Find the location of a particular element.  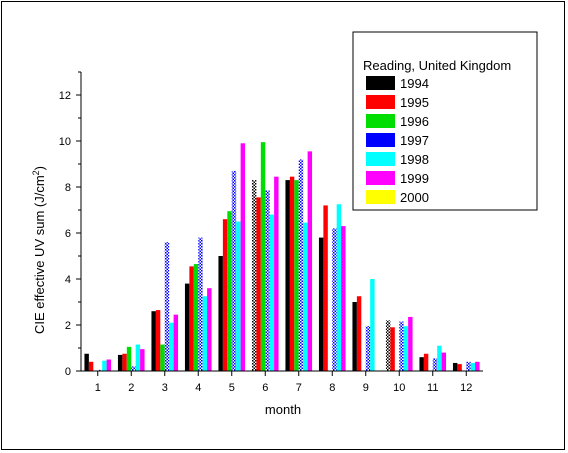

y-tick-label-8: 8 is located at coordinates (68, 188).